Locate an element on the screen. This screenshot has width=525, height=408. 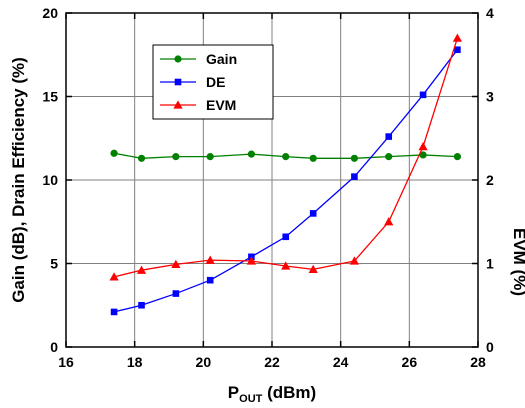
x-axis-title-unit: (dBm) is located at coordinates (289, 392).